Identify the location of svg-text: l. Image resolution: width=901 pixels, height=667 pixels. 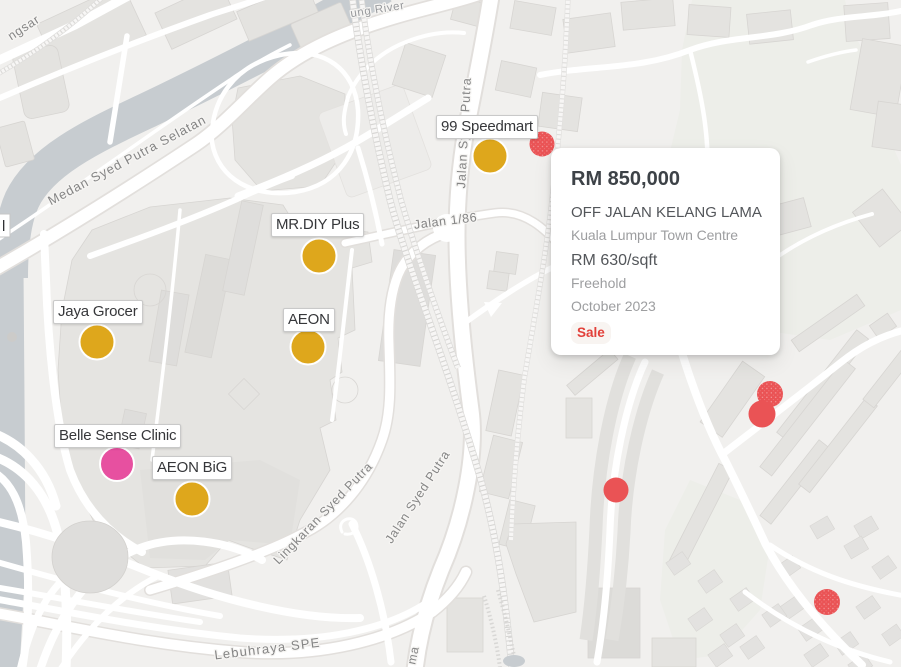
(3, 226).